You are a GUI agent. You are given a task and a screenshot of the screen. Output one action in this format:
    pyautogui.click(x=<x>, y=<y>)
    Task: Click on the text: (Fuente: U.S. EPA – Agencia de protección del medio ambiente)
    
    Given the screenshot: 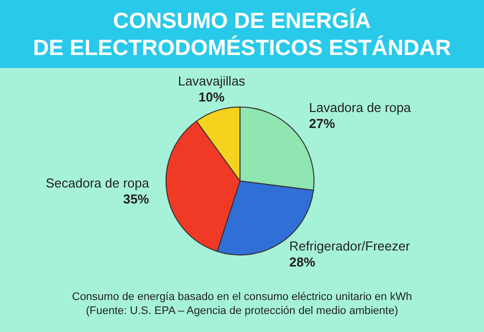 What is the action you would take?
    pyautogui.click(x=242, y=311)
    